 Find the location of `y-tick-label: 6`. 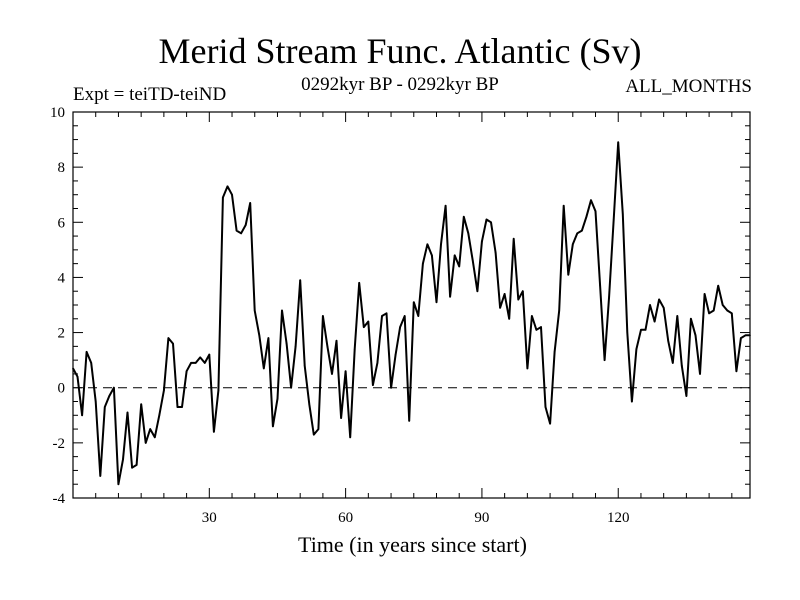

y-tick-label: 6 is located at coordinates (62, 223).